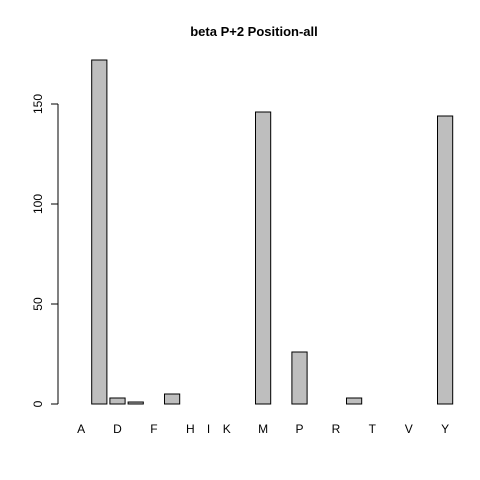 This screenshot has height=480, width=480. I want to click on bar-G, so click(172, 399).